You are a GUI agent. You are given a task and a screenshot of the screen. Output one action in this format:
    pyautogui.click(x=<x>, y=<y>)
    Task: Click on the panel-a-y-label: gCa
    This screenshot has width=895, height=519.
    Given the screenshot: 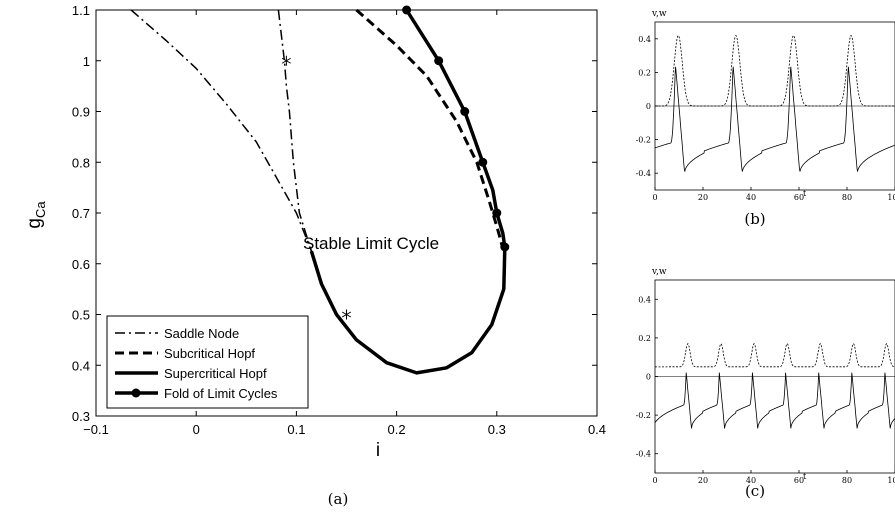 What is the action you would take?
    pyautogui.click(x=36, y=215)
    